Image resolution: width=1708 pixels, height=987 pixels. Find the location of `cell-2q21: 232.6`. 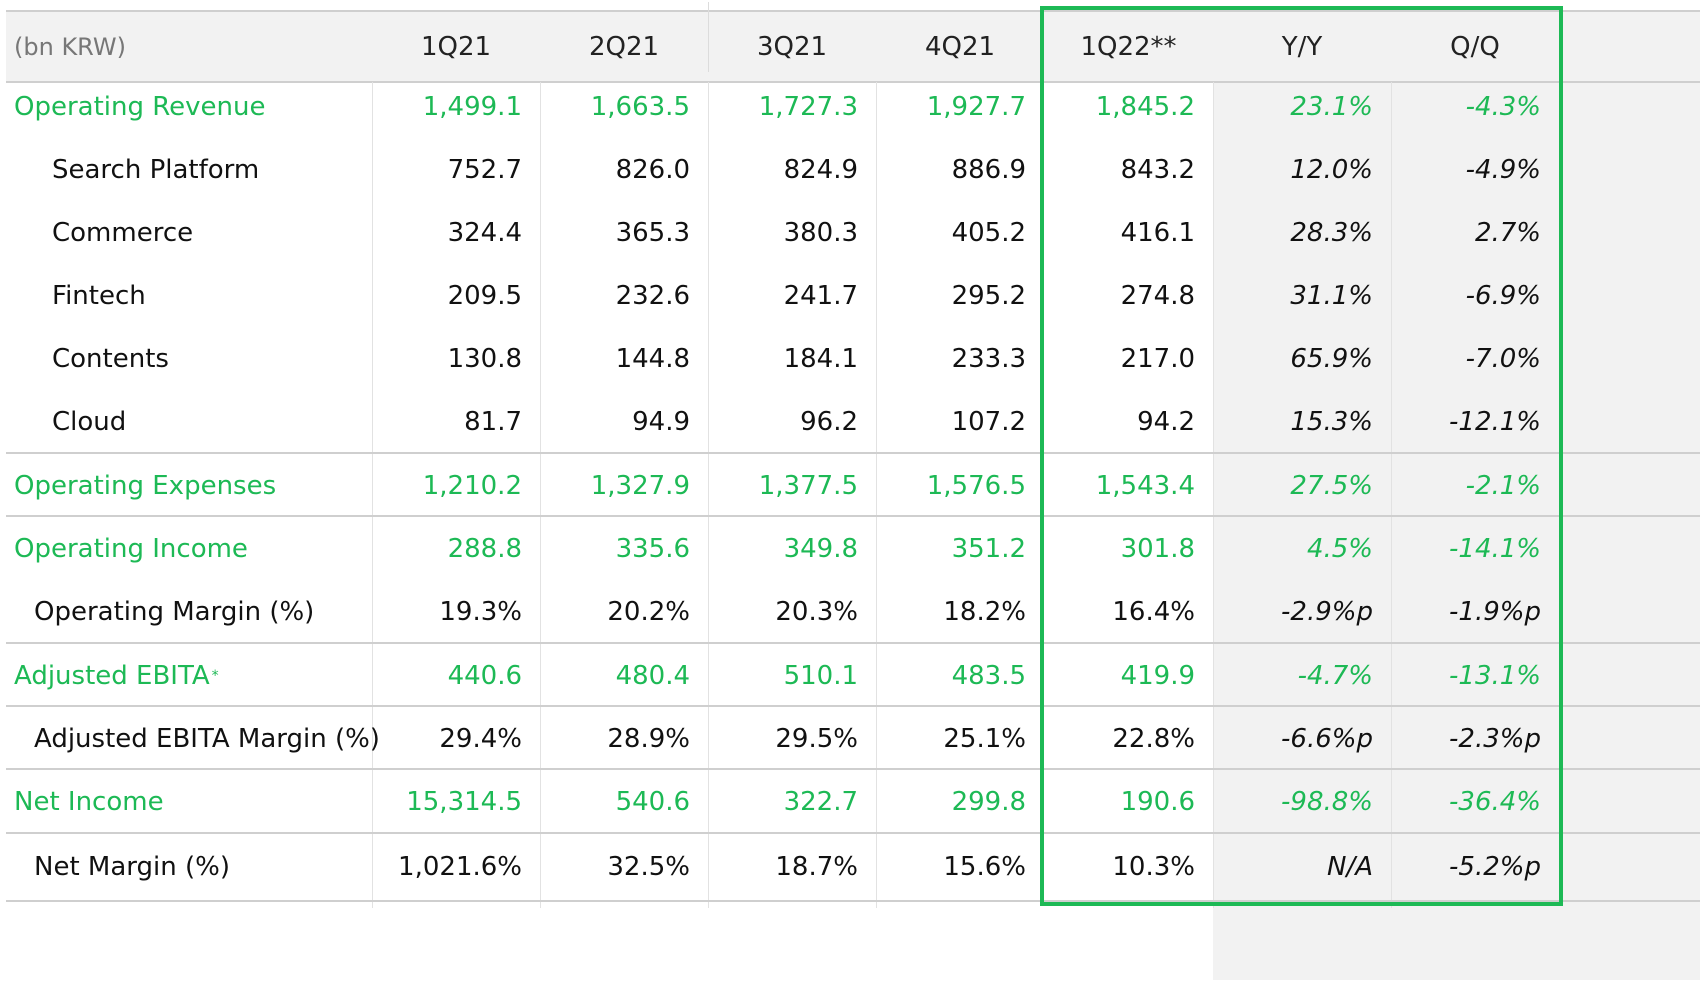

cell-2q21: 232.6 is located at coordinates (652, 295).